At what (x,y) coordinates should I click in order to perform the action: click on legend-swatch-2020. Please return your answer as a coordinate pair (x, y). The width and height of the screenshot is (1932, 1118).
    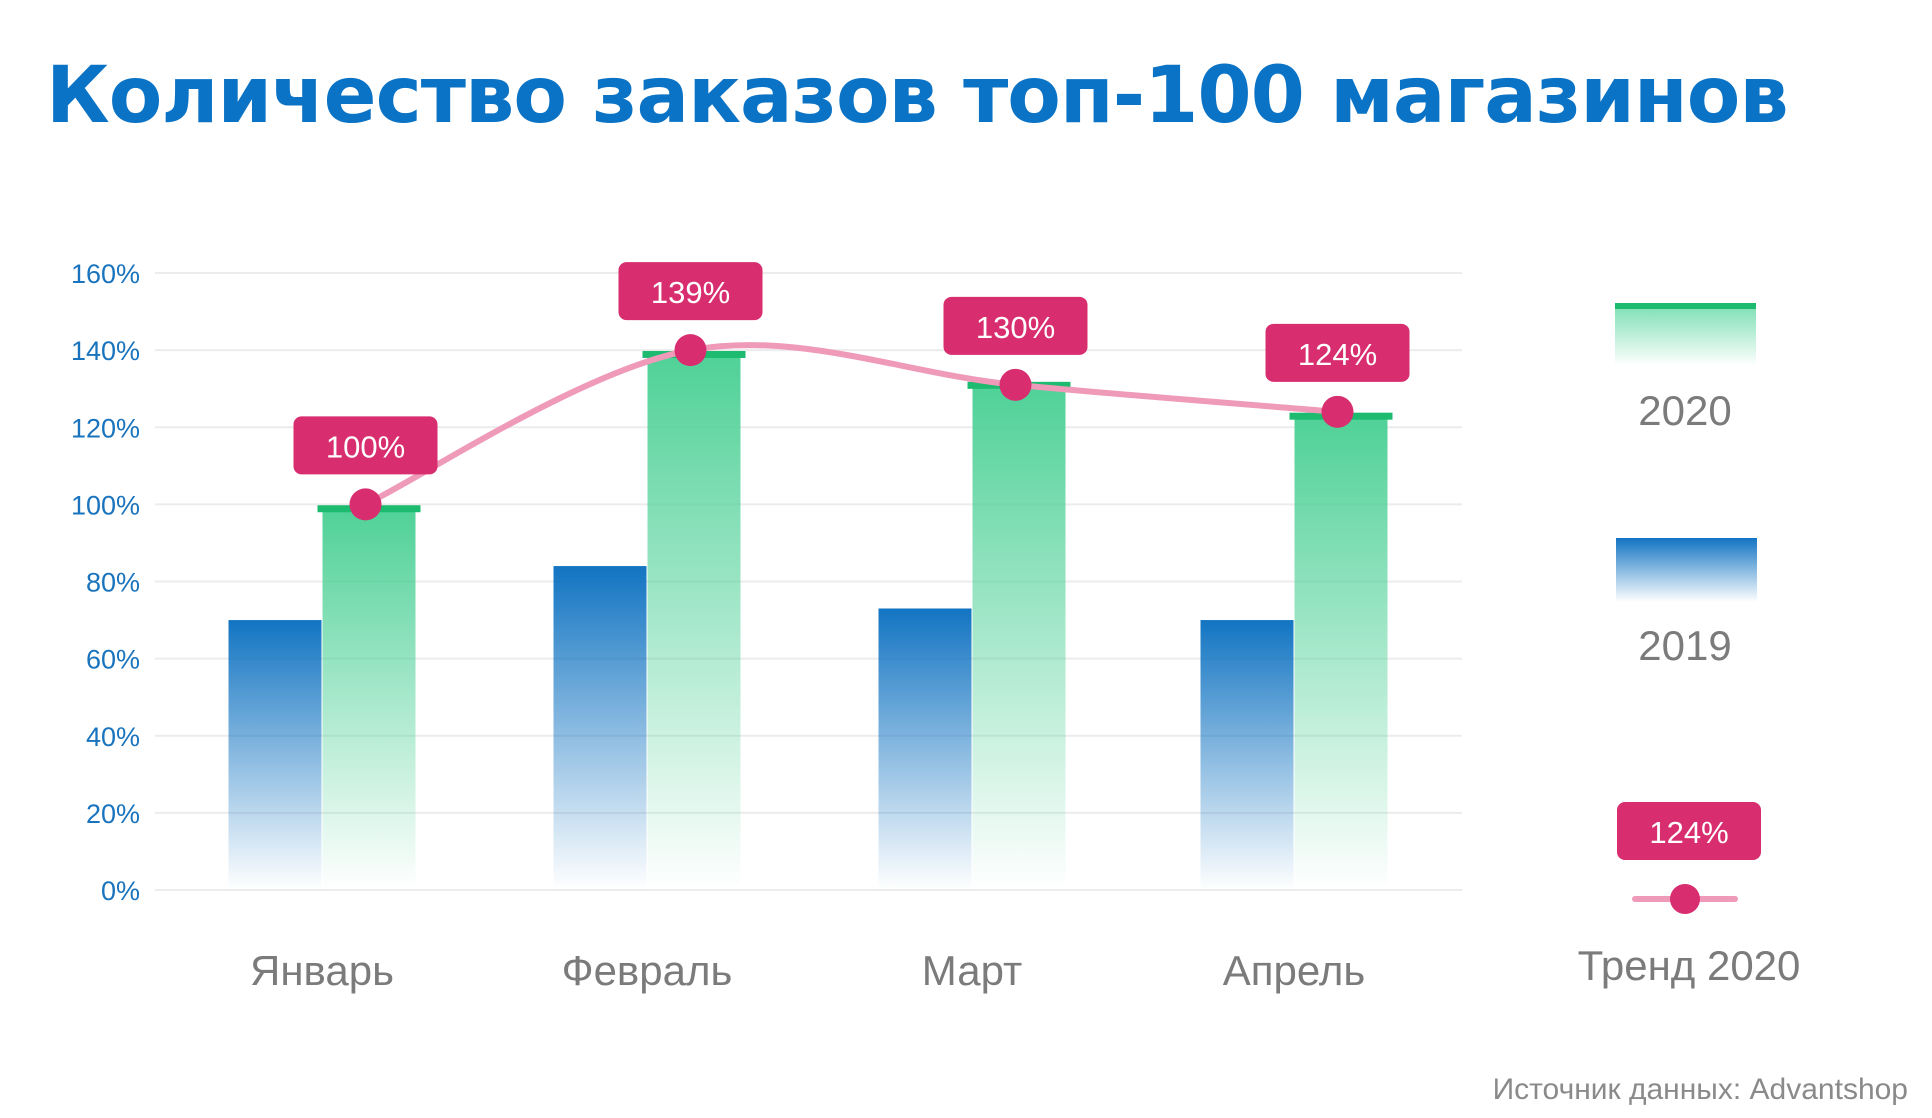
    Looking at the image, I should click on (1685, 336).